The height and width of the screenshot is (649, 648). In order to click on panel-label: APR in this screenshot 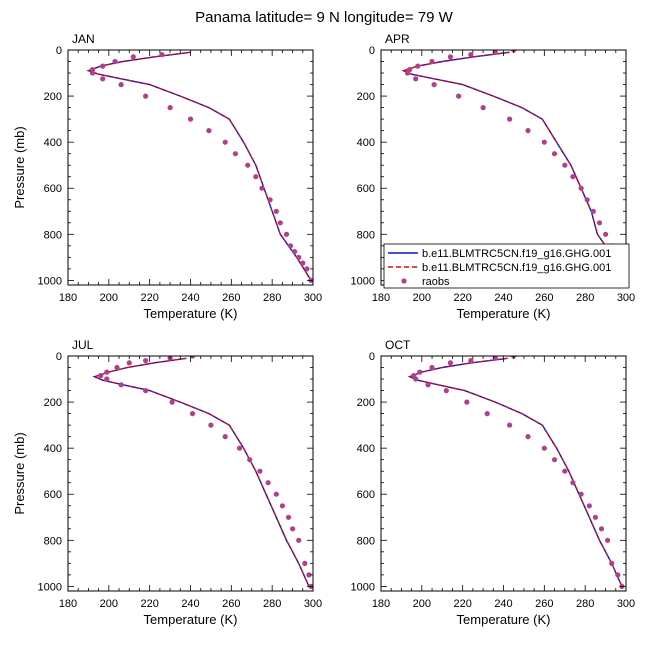, I will do `click(397, 39)`.